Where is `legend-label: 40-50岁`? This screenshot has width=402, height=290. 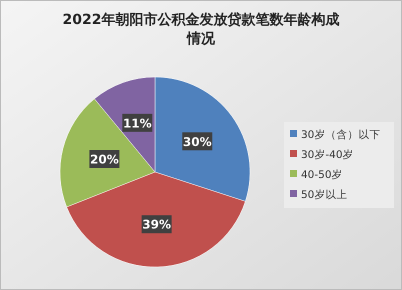 legend-label: 40-50岁 is located at coordinates (322, 175).